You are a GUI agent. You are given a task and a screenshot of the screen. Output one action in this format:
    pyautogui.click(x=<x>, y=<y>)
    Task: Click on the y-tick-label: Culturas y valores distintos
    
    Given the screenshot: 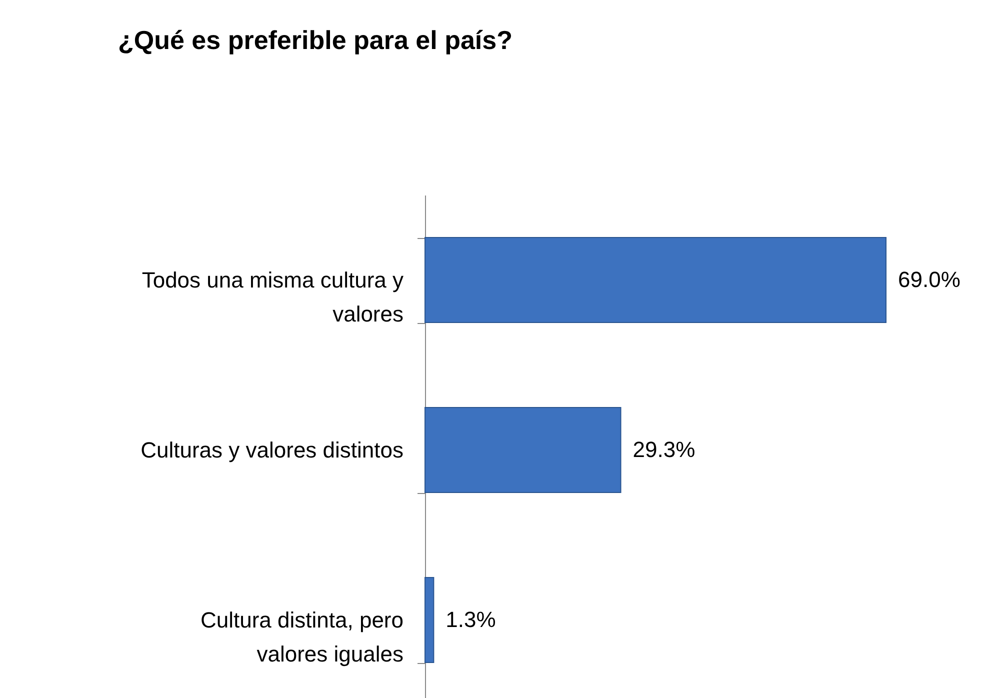 What is the action you would take?
    pyautogui.click(x=272, y=450)
    